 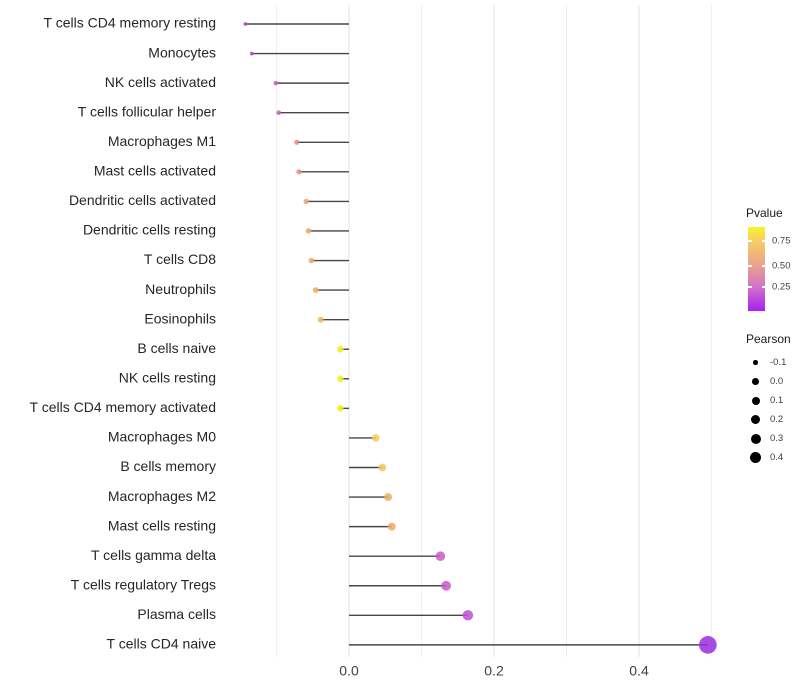 I want to click on y-axis-label: T cells CD4 naive, so click(x=162, y=644).